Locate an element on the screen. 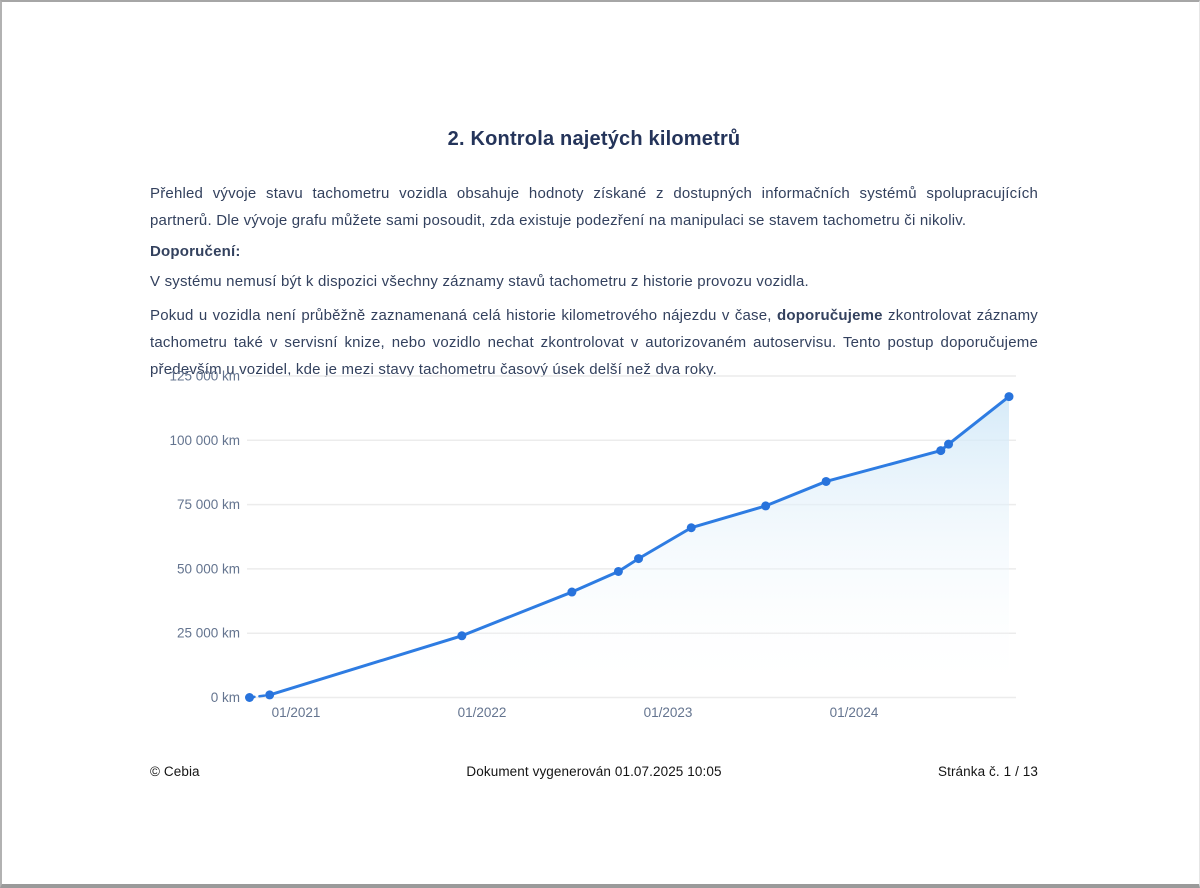  x-axis-tick-label: 01/2023 is located at coordinates (668, 712).